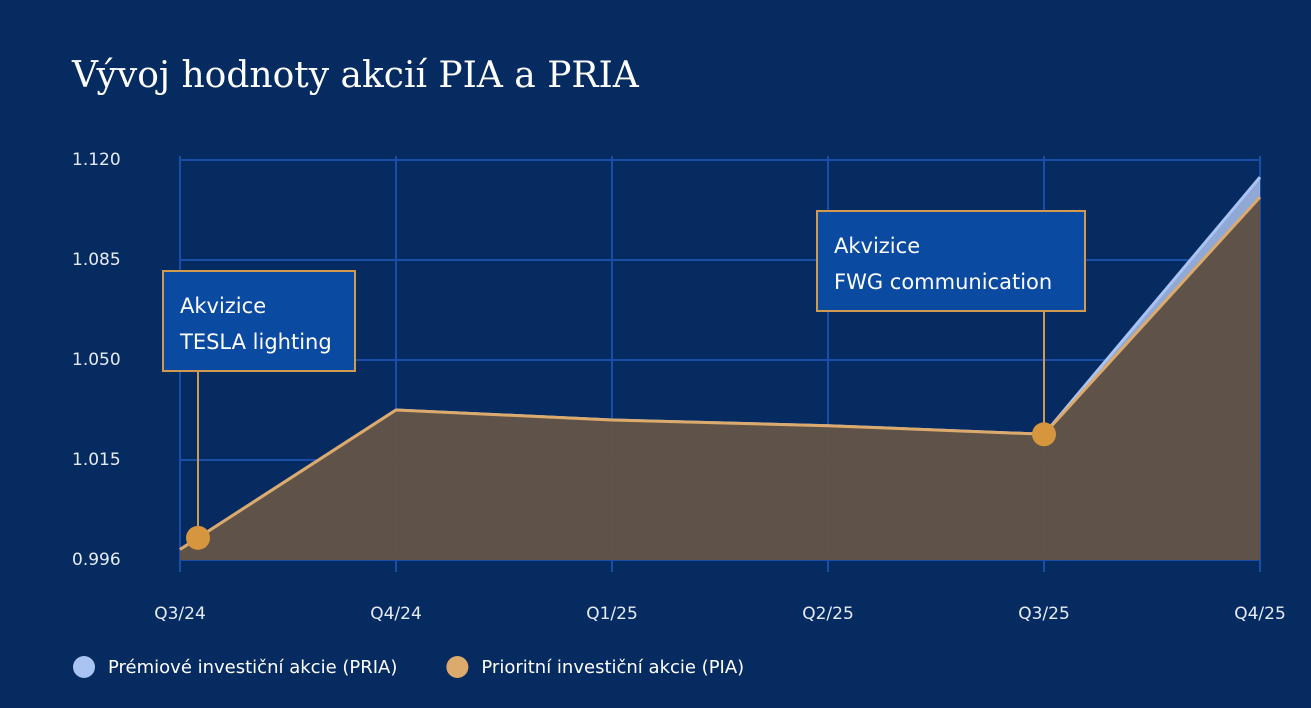  Describe the element at coordinates (180, 614) in the screenshot. I see `x-tick-label: Q3/24` at that location.